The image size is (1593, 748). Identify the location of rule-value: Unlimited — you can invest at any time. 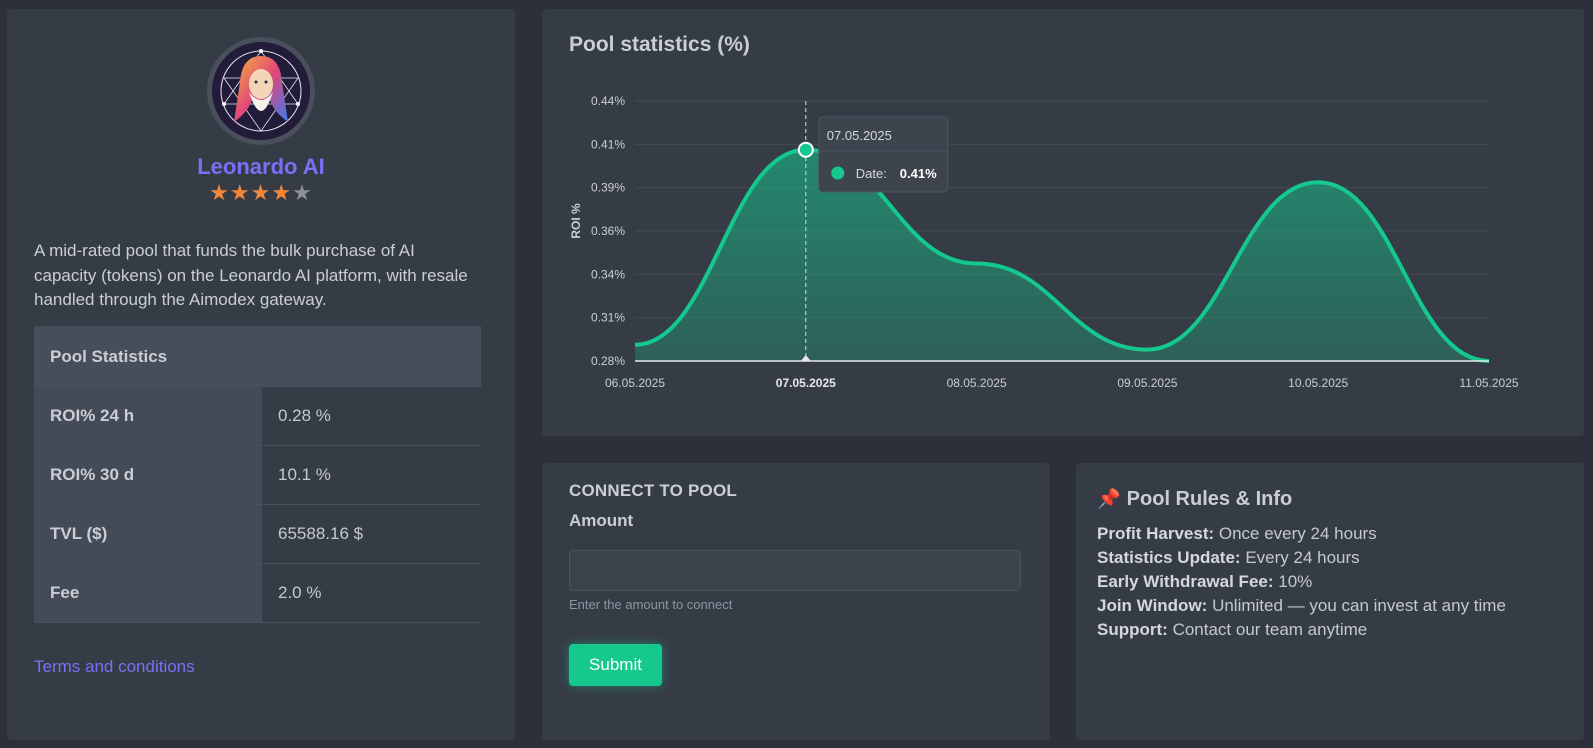
(1359, 605).